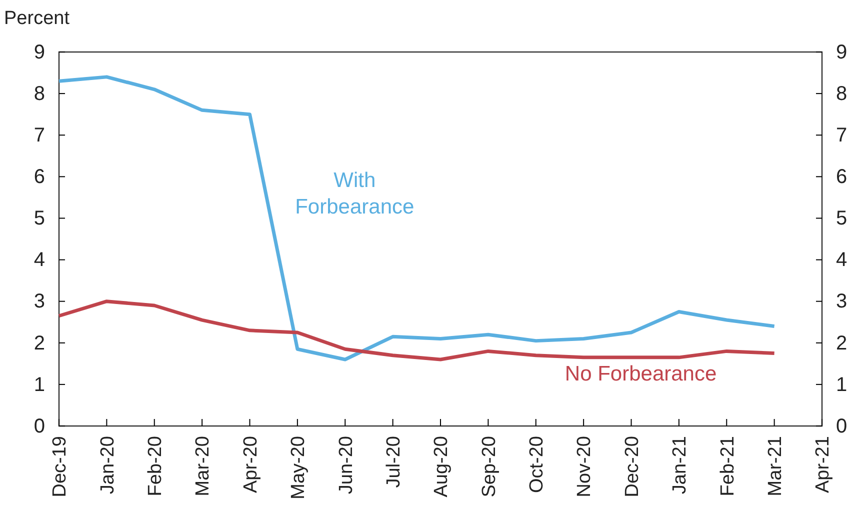  Describe the element at coordinates (842, 301) in the screenshot. I see `y2-tick-label: 3` at that location.